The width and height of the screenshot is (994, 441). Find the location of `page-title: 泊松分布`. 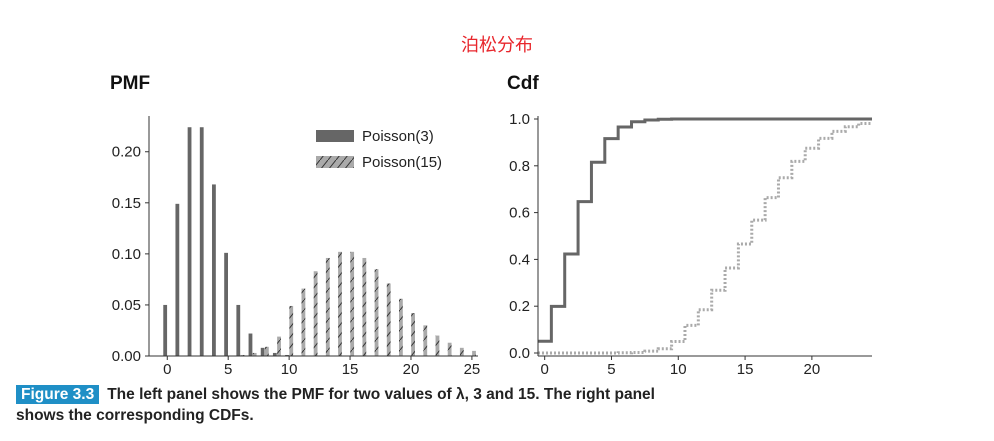

page-title: 泊松分布 is located at coordinates (497, 45).